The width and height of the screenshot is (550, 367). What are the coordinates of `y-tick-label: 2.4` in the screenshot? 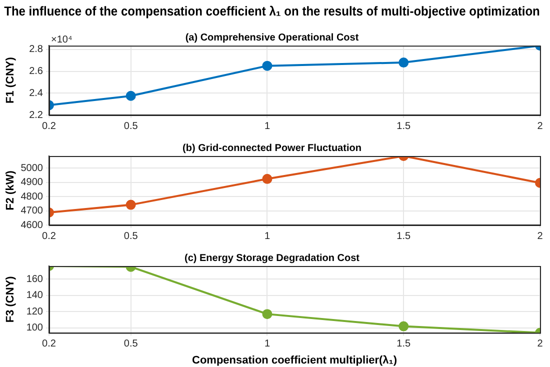 It's located at (36, 93).